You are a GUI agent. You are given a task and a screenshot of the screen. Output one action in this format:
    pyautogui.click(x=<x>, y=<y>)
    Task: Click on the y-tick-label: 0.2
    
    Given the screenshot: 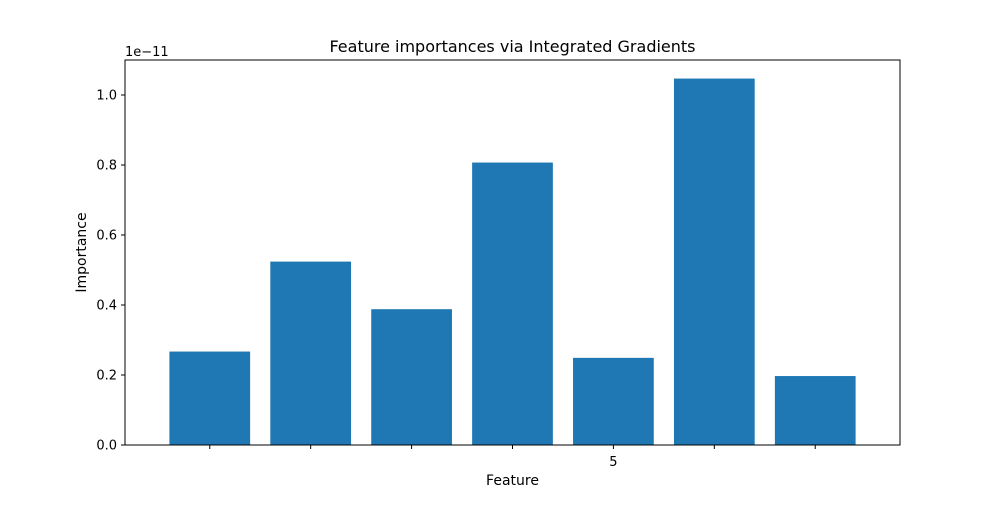 What is the action you would take?
    pyautogui.click(x=106, y=376)
    